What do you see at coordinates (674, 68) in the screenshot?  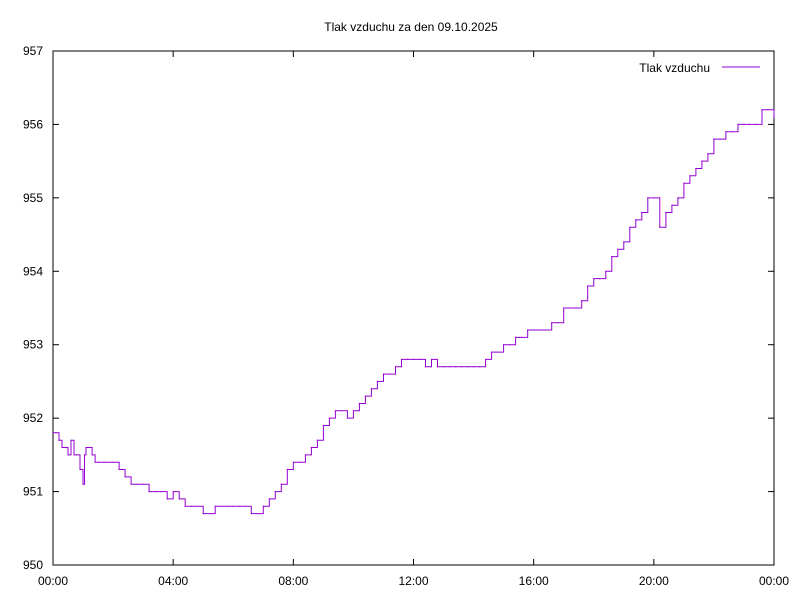 I see `legend-label: Tlak vzduchu` at bounding box center [674, 68].